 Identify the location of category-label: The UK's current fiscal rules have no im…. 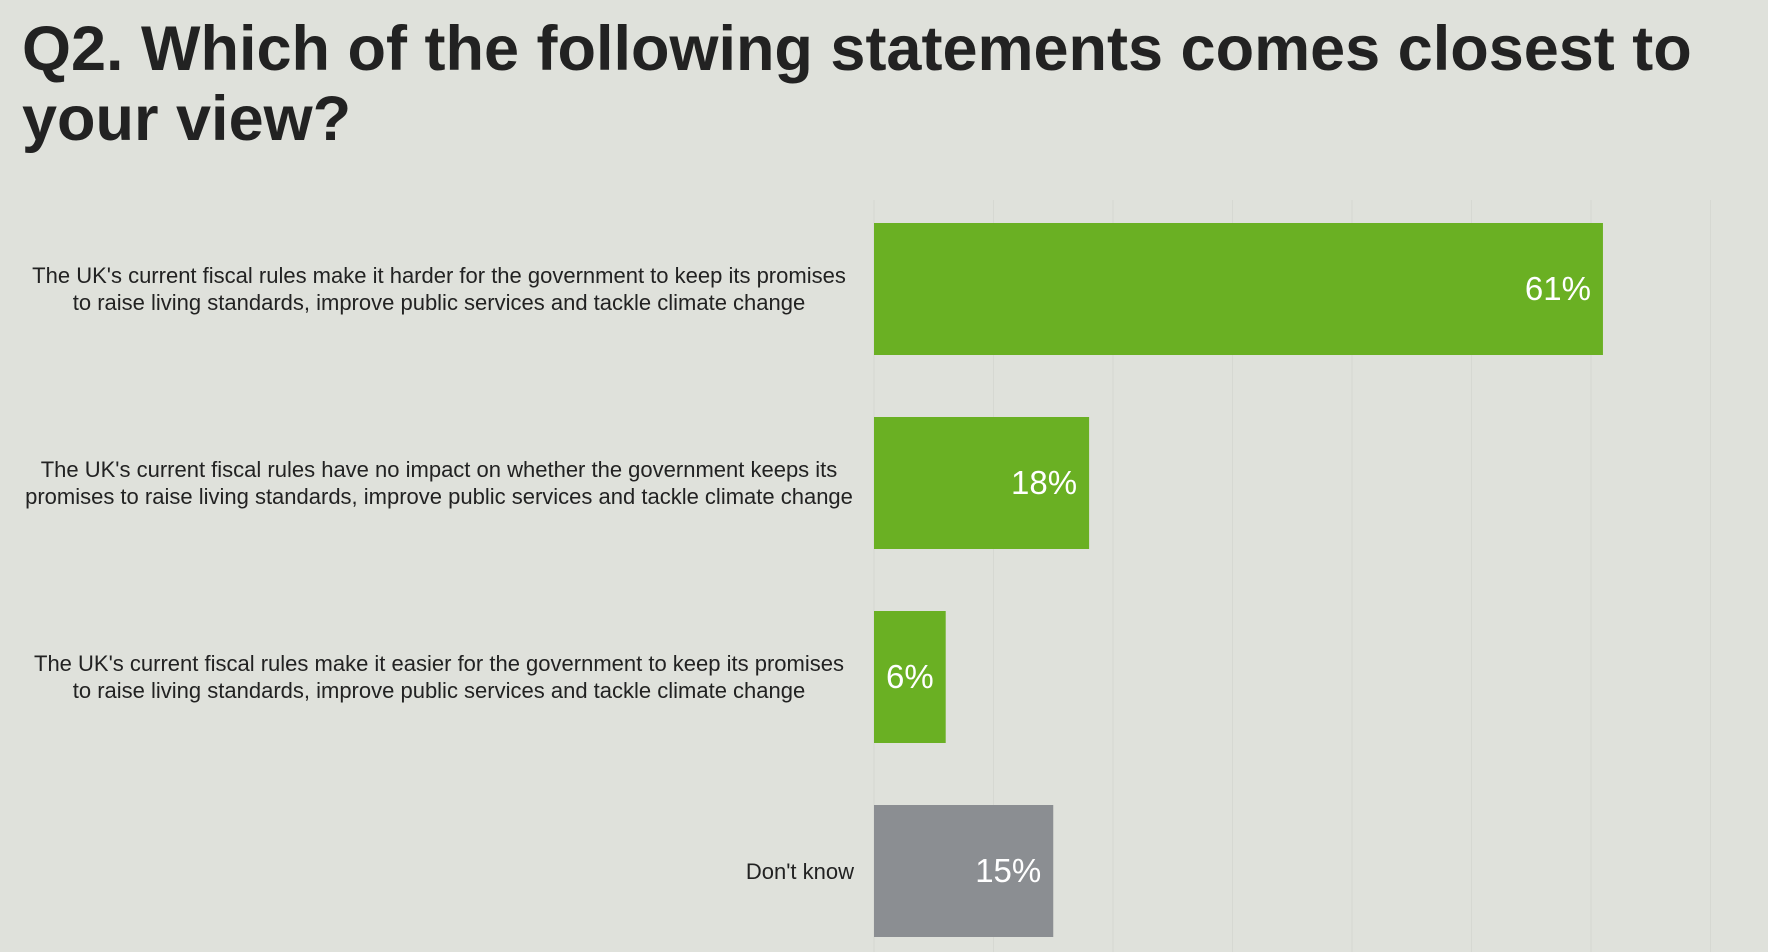
(439, 483).